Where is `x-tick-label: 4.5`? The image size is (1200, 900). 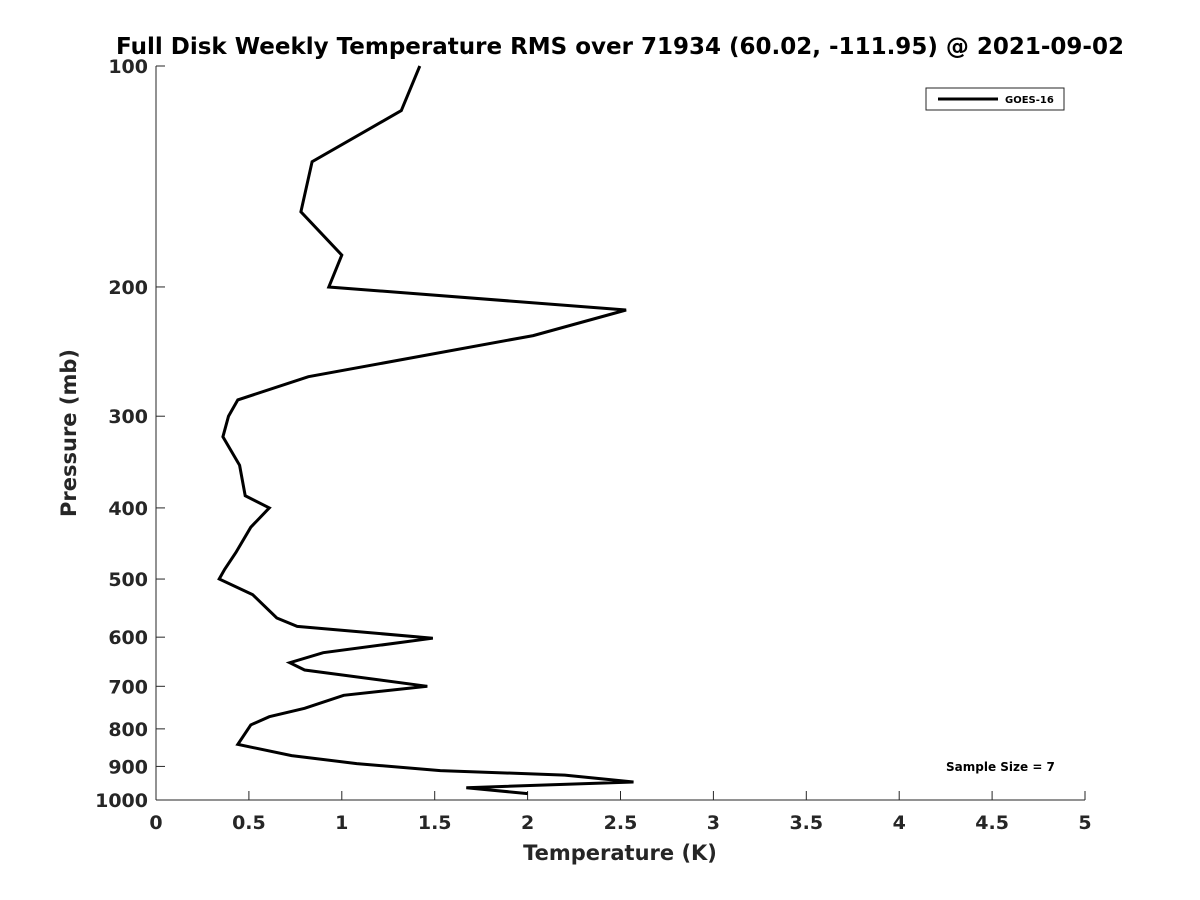 x-tick-label: 4.5 is located at coordinates (992, 823).